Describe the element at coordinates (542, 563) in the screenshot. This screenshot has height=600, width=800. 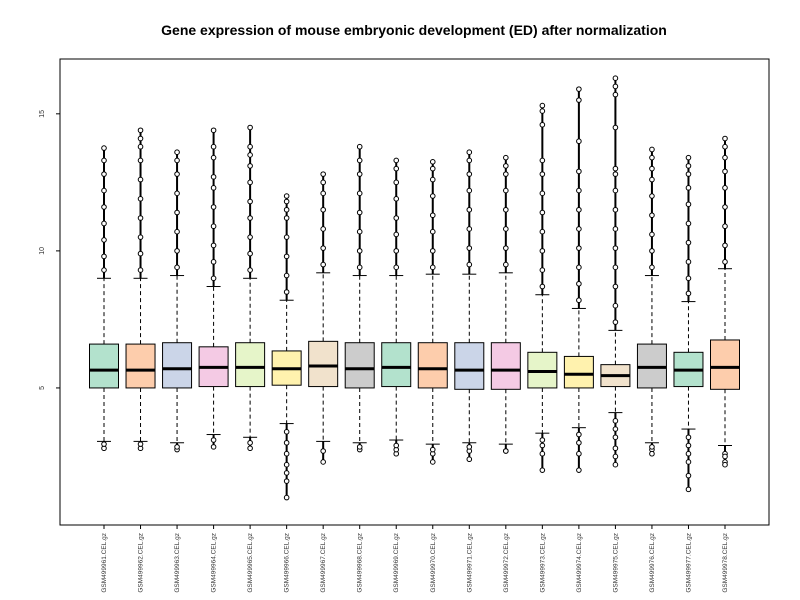
I see `x-tick-label: GSM499973.CEL.gz` at that location.